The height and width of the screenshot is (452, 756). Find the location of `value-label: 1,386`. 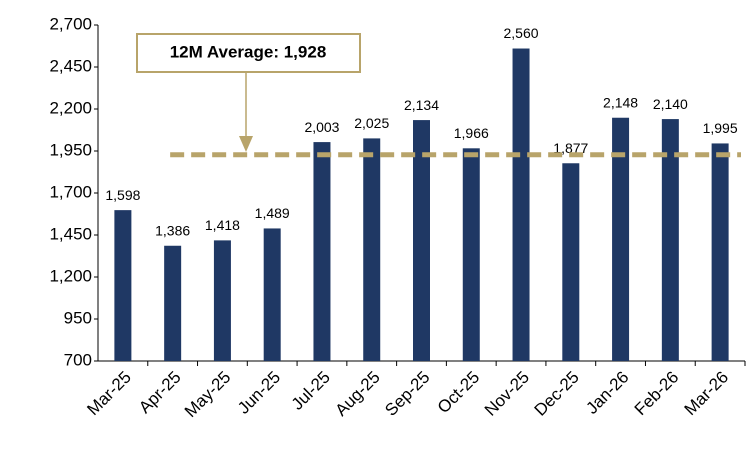

value-label: 1,386 is located at coordinates (172, 230).